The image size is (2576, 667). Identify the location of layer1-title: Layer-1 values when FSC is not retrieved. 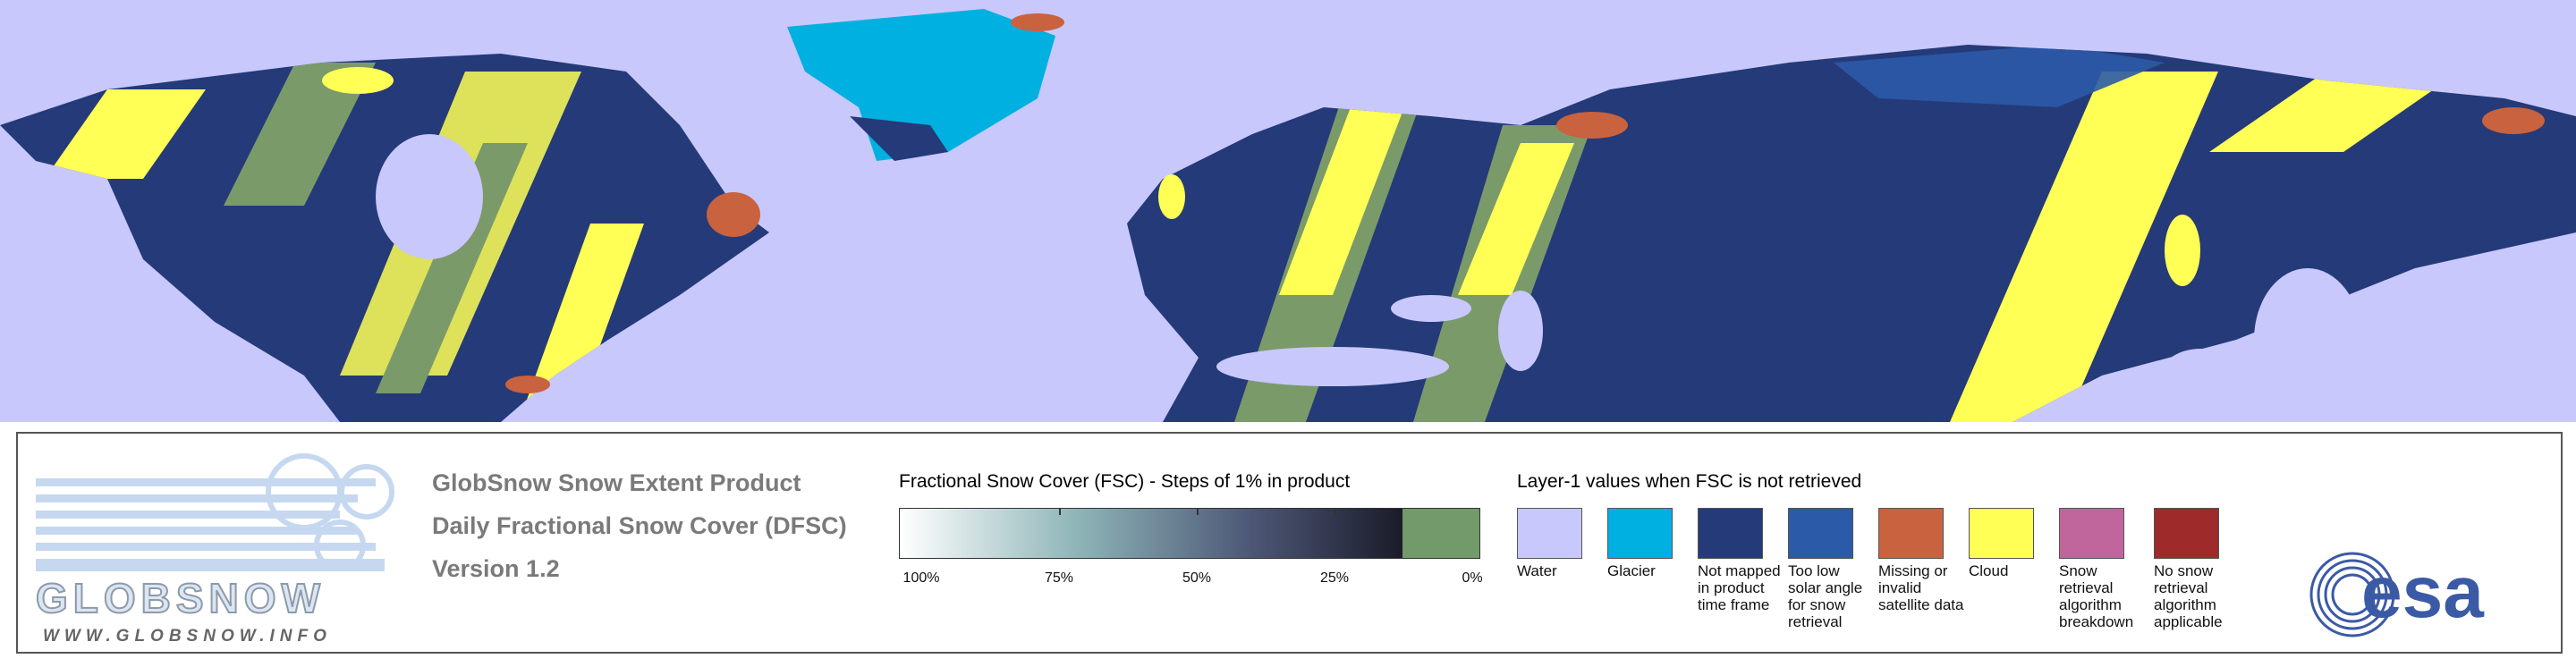
(1689, 482).